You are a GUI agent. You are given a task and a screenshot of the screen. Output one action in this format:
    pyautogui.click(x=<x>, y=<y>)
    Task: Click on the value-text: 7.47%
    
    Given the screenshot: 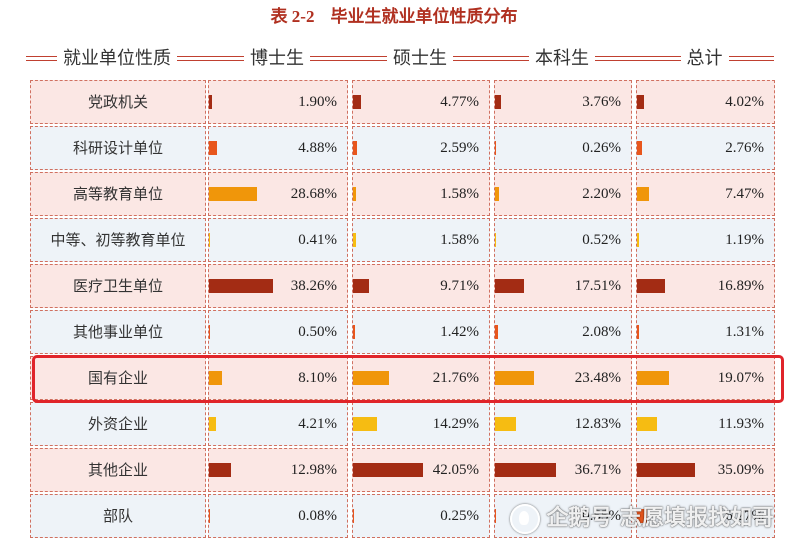 What is the action you would take?
    pyautogui.click(x=744, y=194)
    